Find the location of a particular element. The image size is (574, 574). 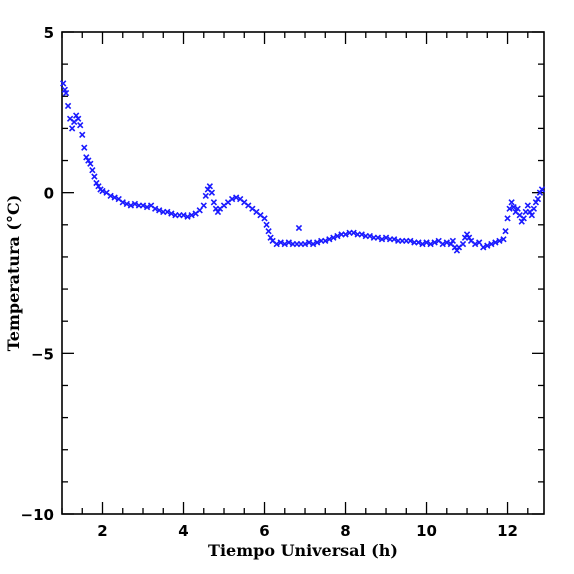

y-tick-label: 0 is located at coordinates (49, 194).